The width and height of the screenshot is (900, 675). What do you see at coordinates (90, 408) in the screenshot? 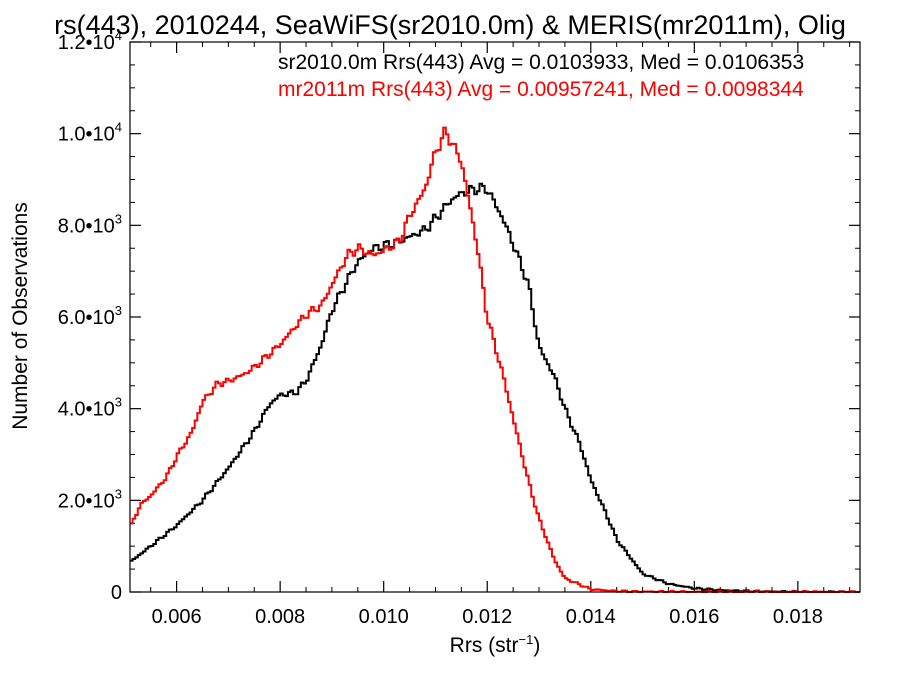
I see `y-tick-label: 4.0•103` at bounding box center [90, 408].